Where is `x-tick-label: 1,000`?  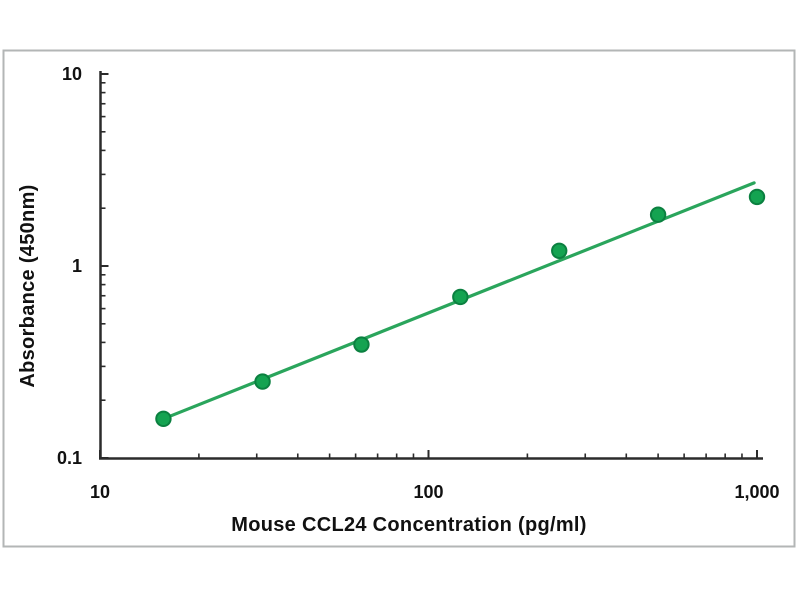
x-tick-label: 1,000 is located at coordinates (756, 492).